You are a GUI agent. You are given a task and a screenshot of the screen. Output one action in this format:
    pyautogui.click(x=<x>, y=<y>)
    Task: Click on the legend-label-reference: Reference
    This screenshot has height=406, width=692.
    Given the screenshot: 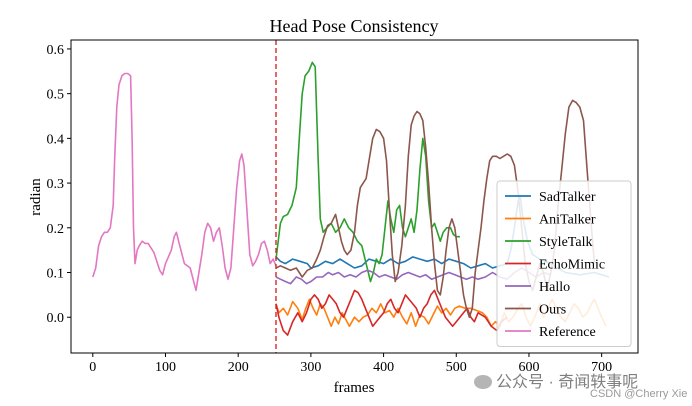 What is the action you would take?
    pyautogui.click(x=567, y=332)
    